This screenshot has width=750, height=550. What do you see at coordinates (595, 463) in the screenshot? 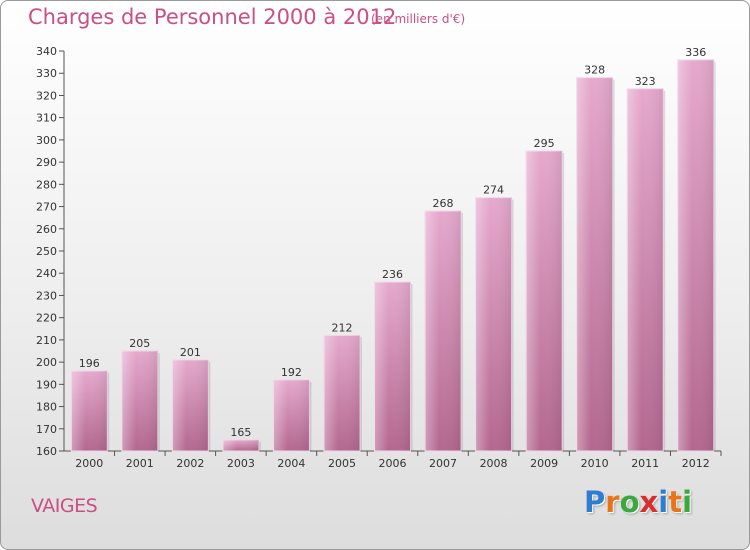
I see `x-tick-label: 2010` at bounding box center [595, 463].